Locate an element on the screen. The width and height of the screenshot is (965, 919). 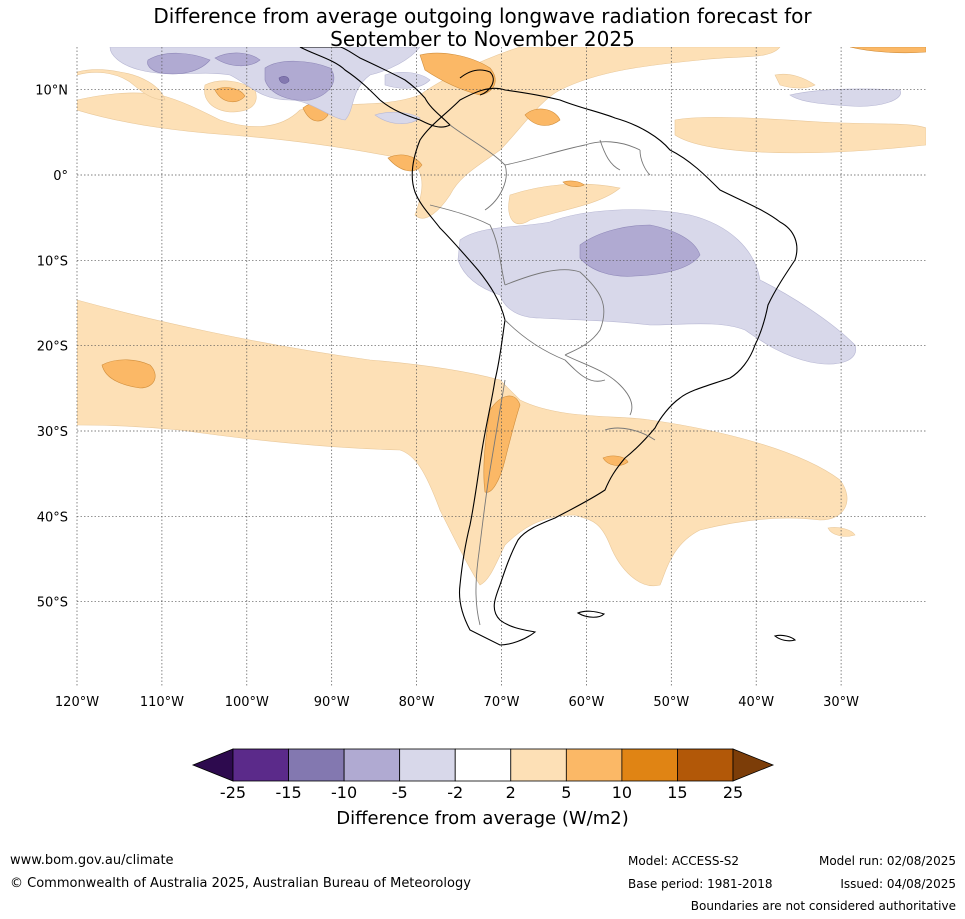
lat-label: 10°S is located at coordinates (52, 261).